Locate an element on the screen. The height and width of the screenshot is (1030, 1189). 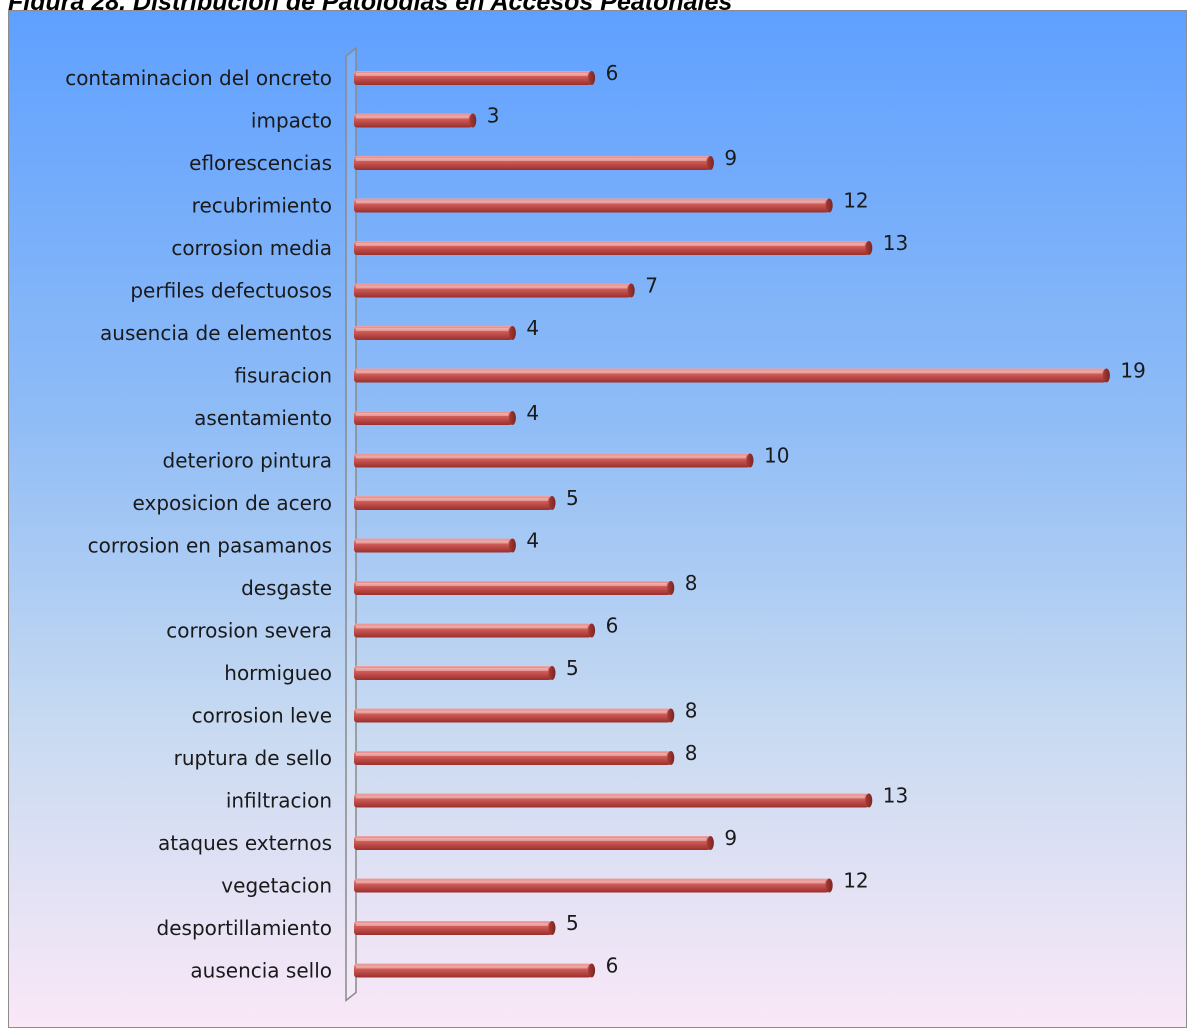
category-label: deterioro pintura is located at coordinates (247, 461).